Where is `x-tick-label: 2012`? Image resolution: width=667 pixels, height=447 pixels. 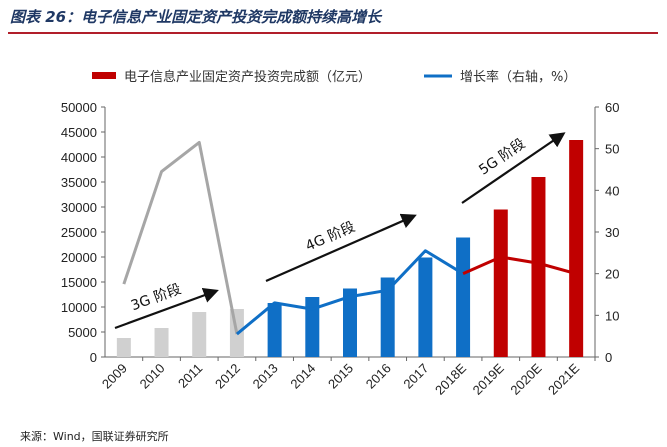
x-tick-label: 2012 is located at coordinates (227, 376).